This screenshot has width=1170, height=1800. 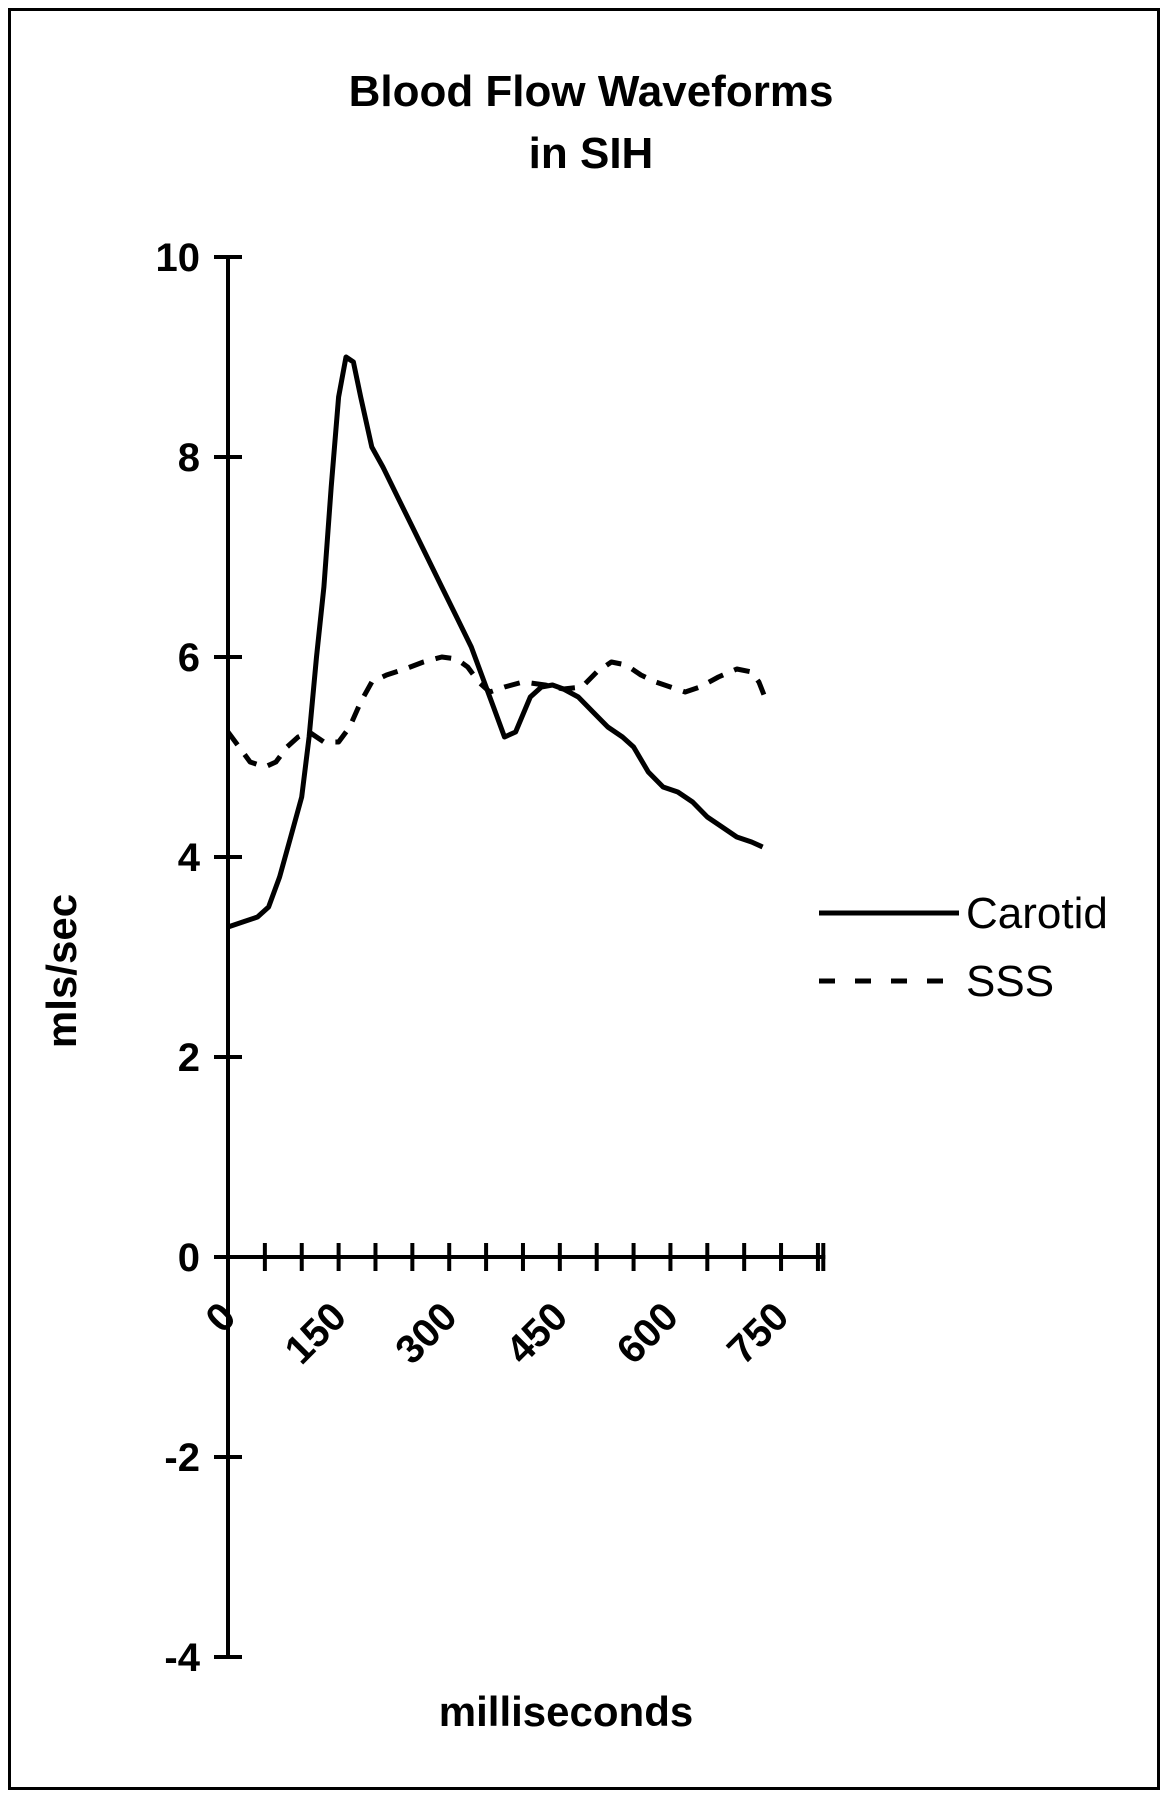 I want to click on y-tick-label: 10, so click(x=178, y=258).